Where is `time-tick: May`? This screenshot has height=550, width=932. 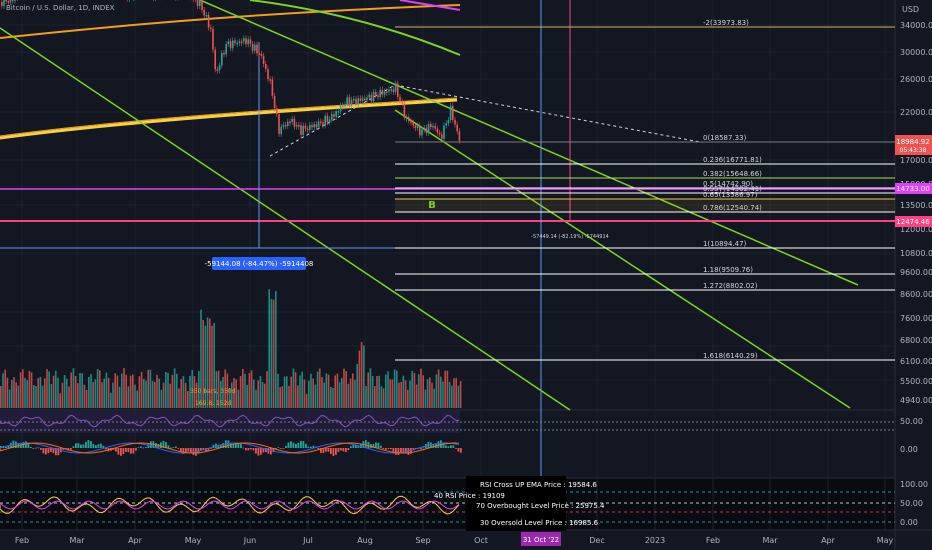
time-tick: May is located at coordinates (193, 540).